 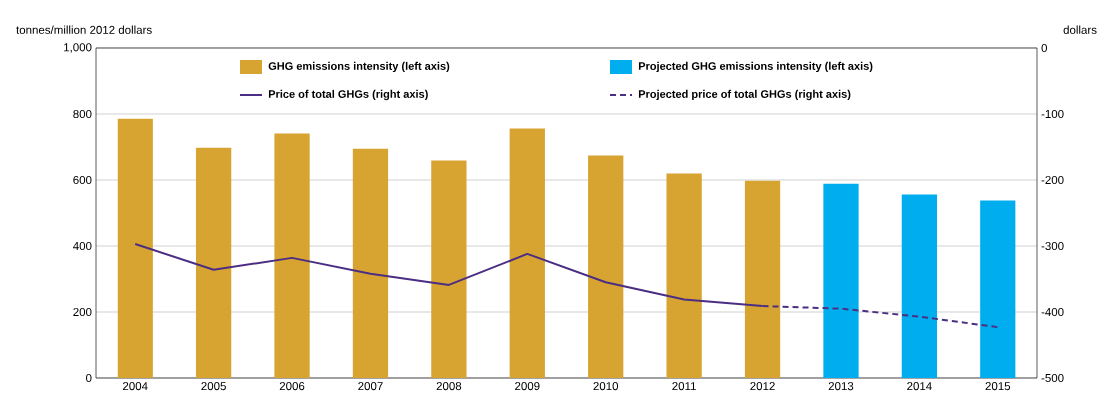 I want to click on legend-label: Projected price of total GHGs (right axis), so click(x=744, y=95).